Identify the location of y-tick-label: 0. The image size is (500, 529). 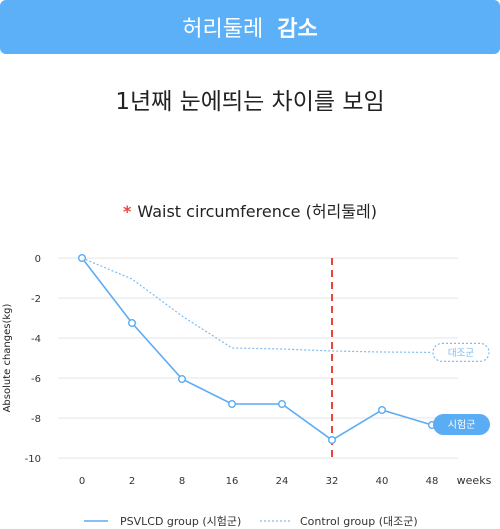
(38, 259).